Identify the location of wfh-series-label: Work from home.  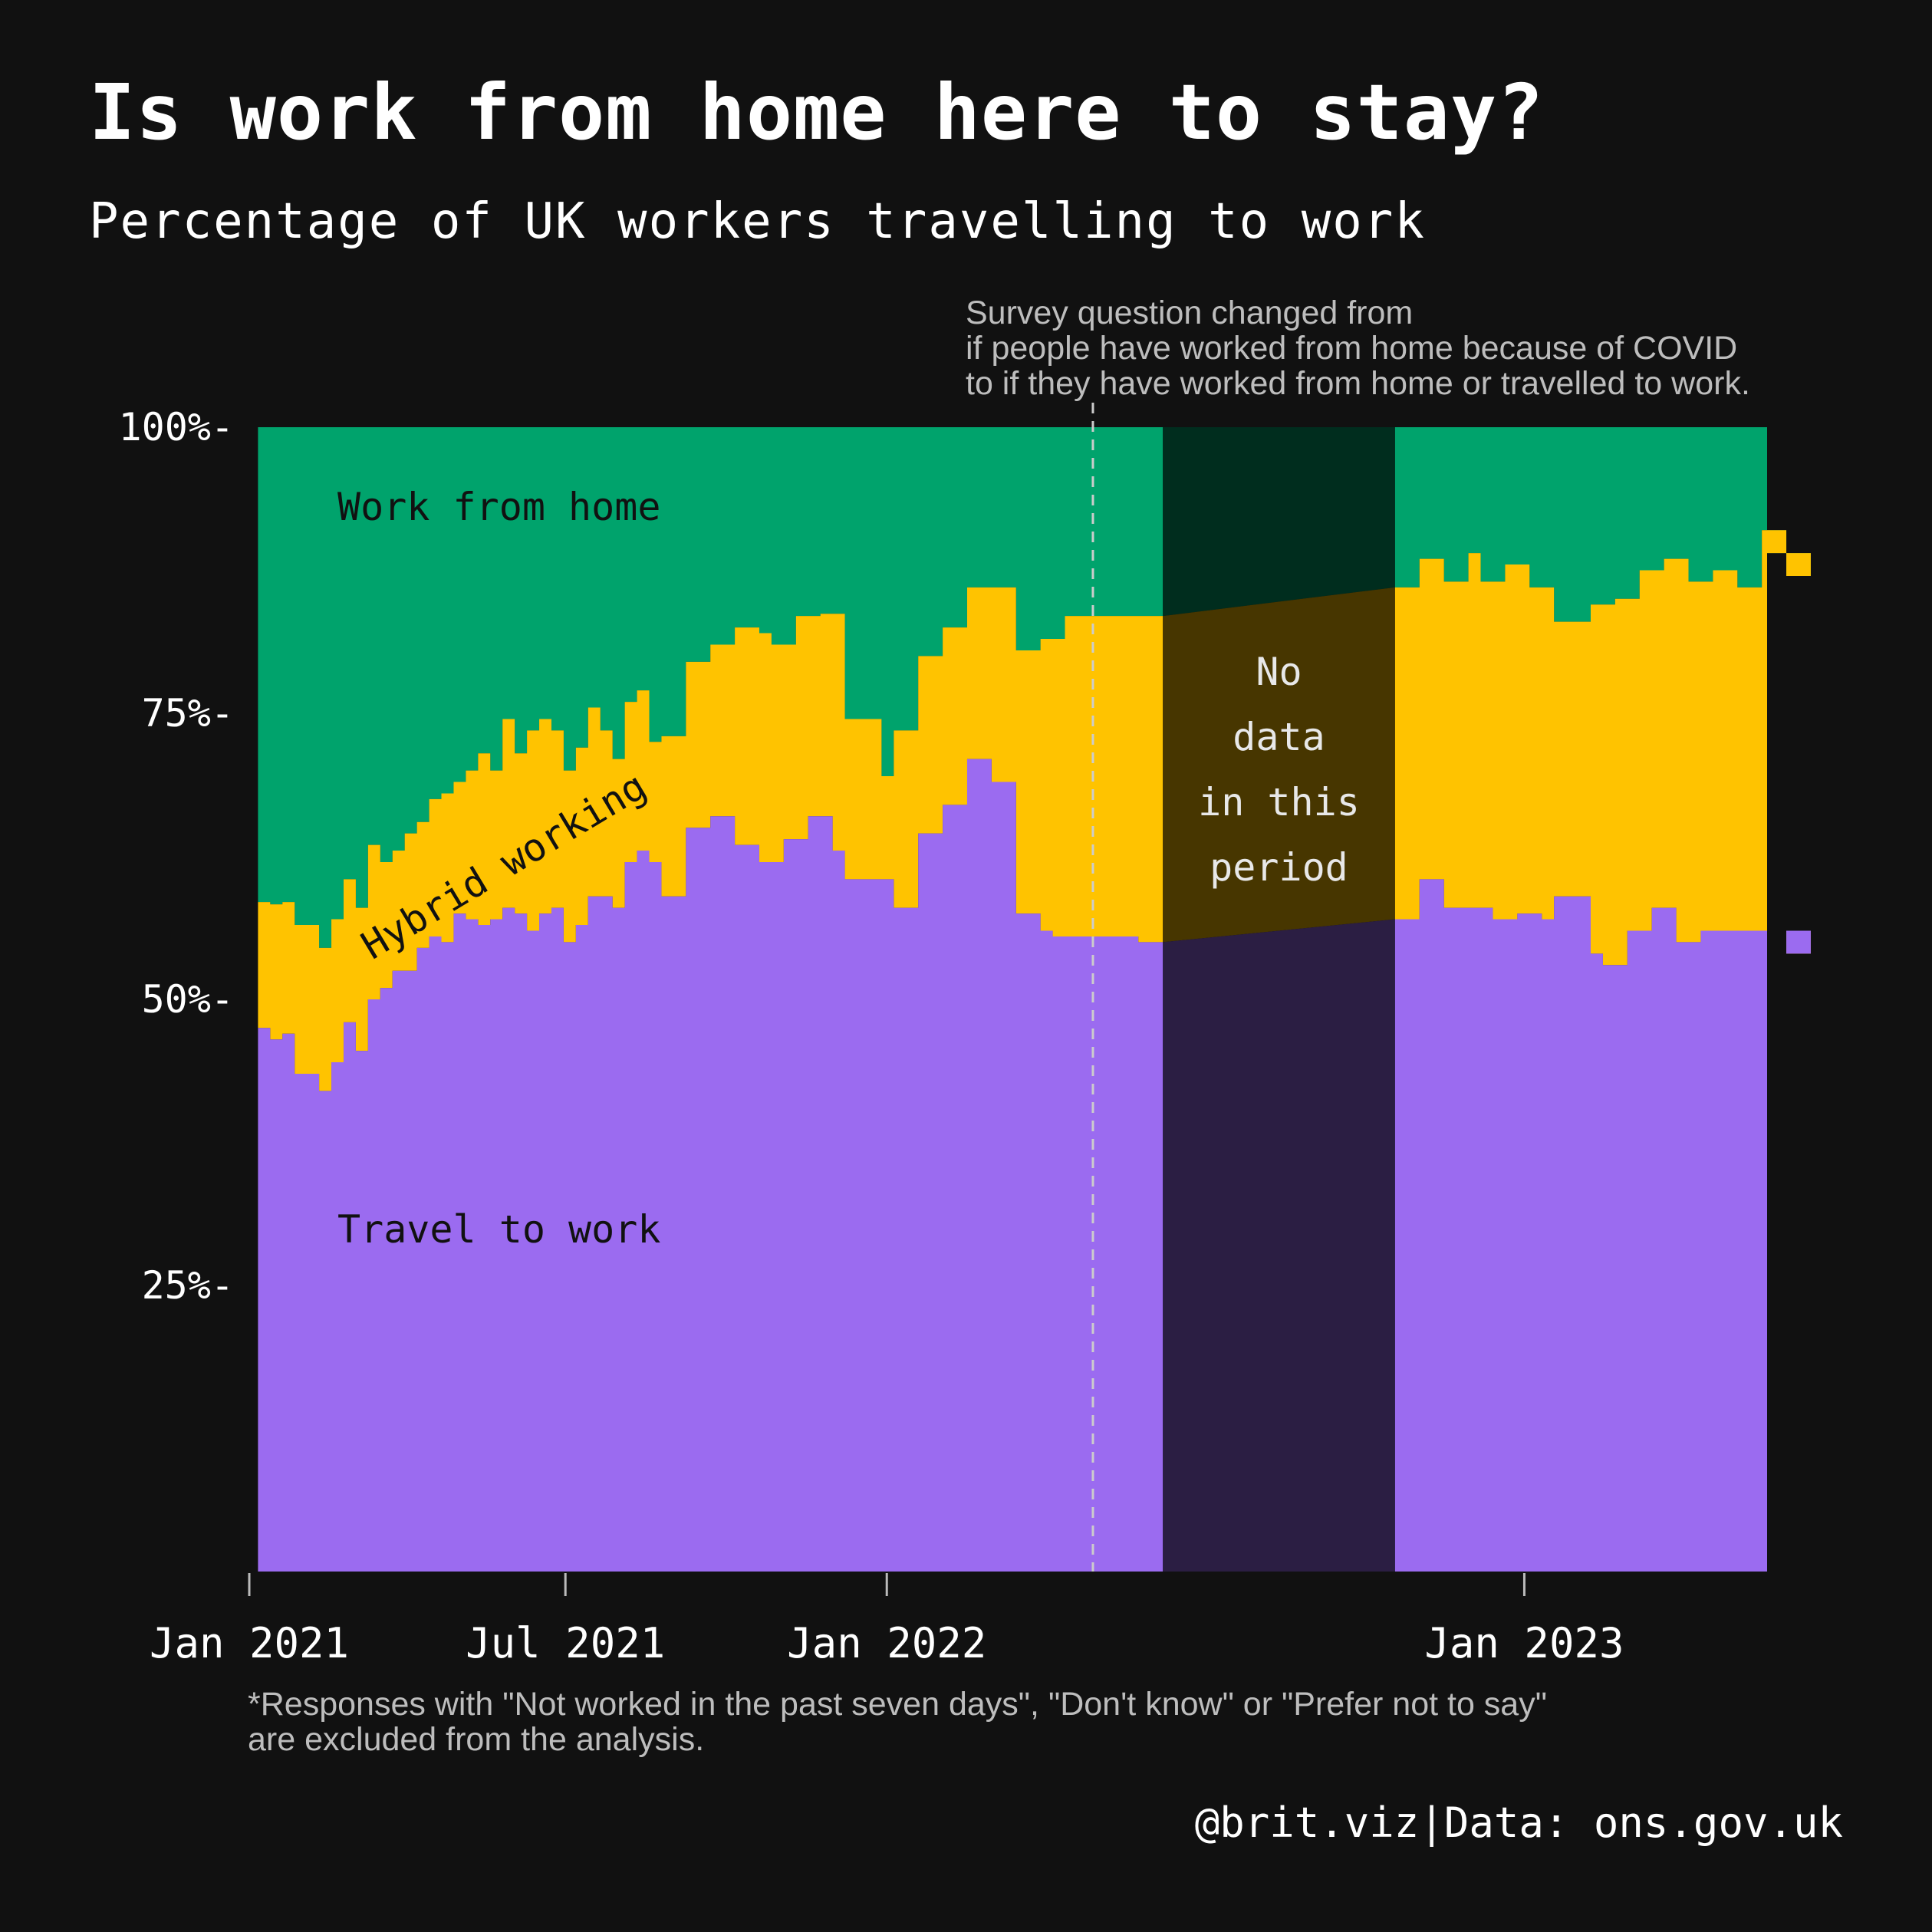
(498, 507).